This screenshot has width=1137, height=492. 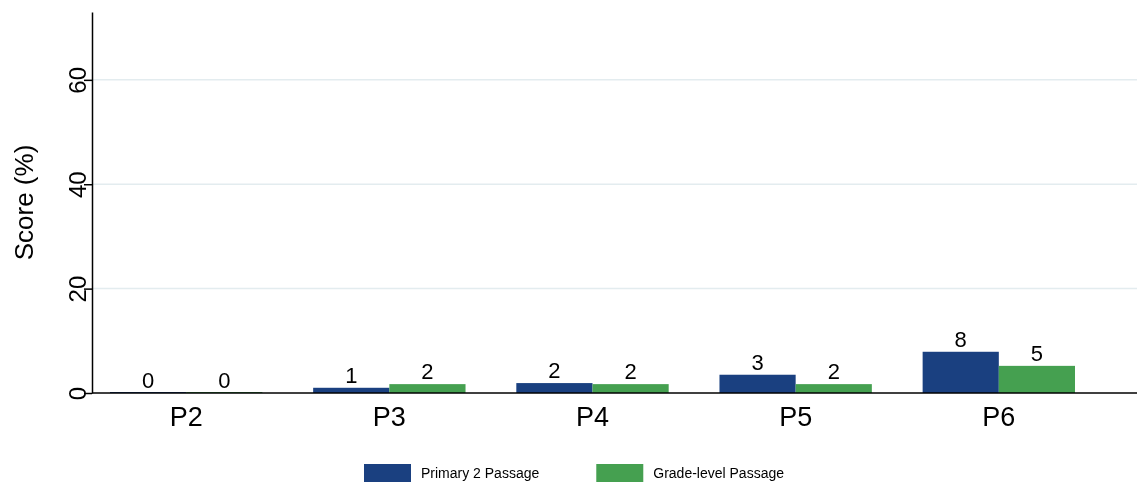 What do you see at coordinates (78, 185) in the screenshot?
I see `y-tick-label: 40` at bounding box center [78, 185].